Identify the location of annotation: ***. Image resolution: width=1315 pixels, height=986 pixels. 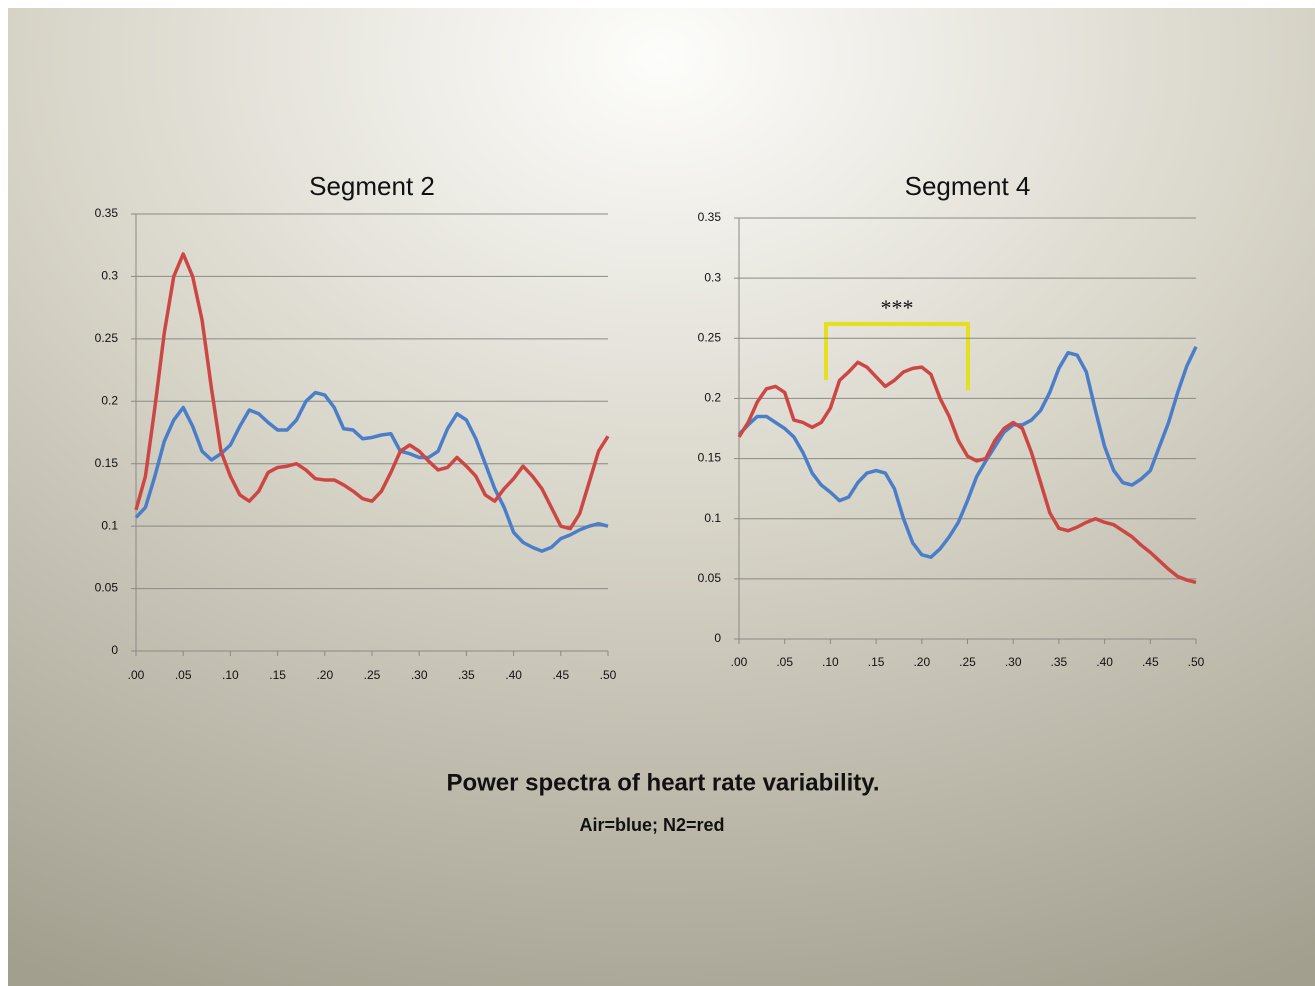
(897, 307).